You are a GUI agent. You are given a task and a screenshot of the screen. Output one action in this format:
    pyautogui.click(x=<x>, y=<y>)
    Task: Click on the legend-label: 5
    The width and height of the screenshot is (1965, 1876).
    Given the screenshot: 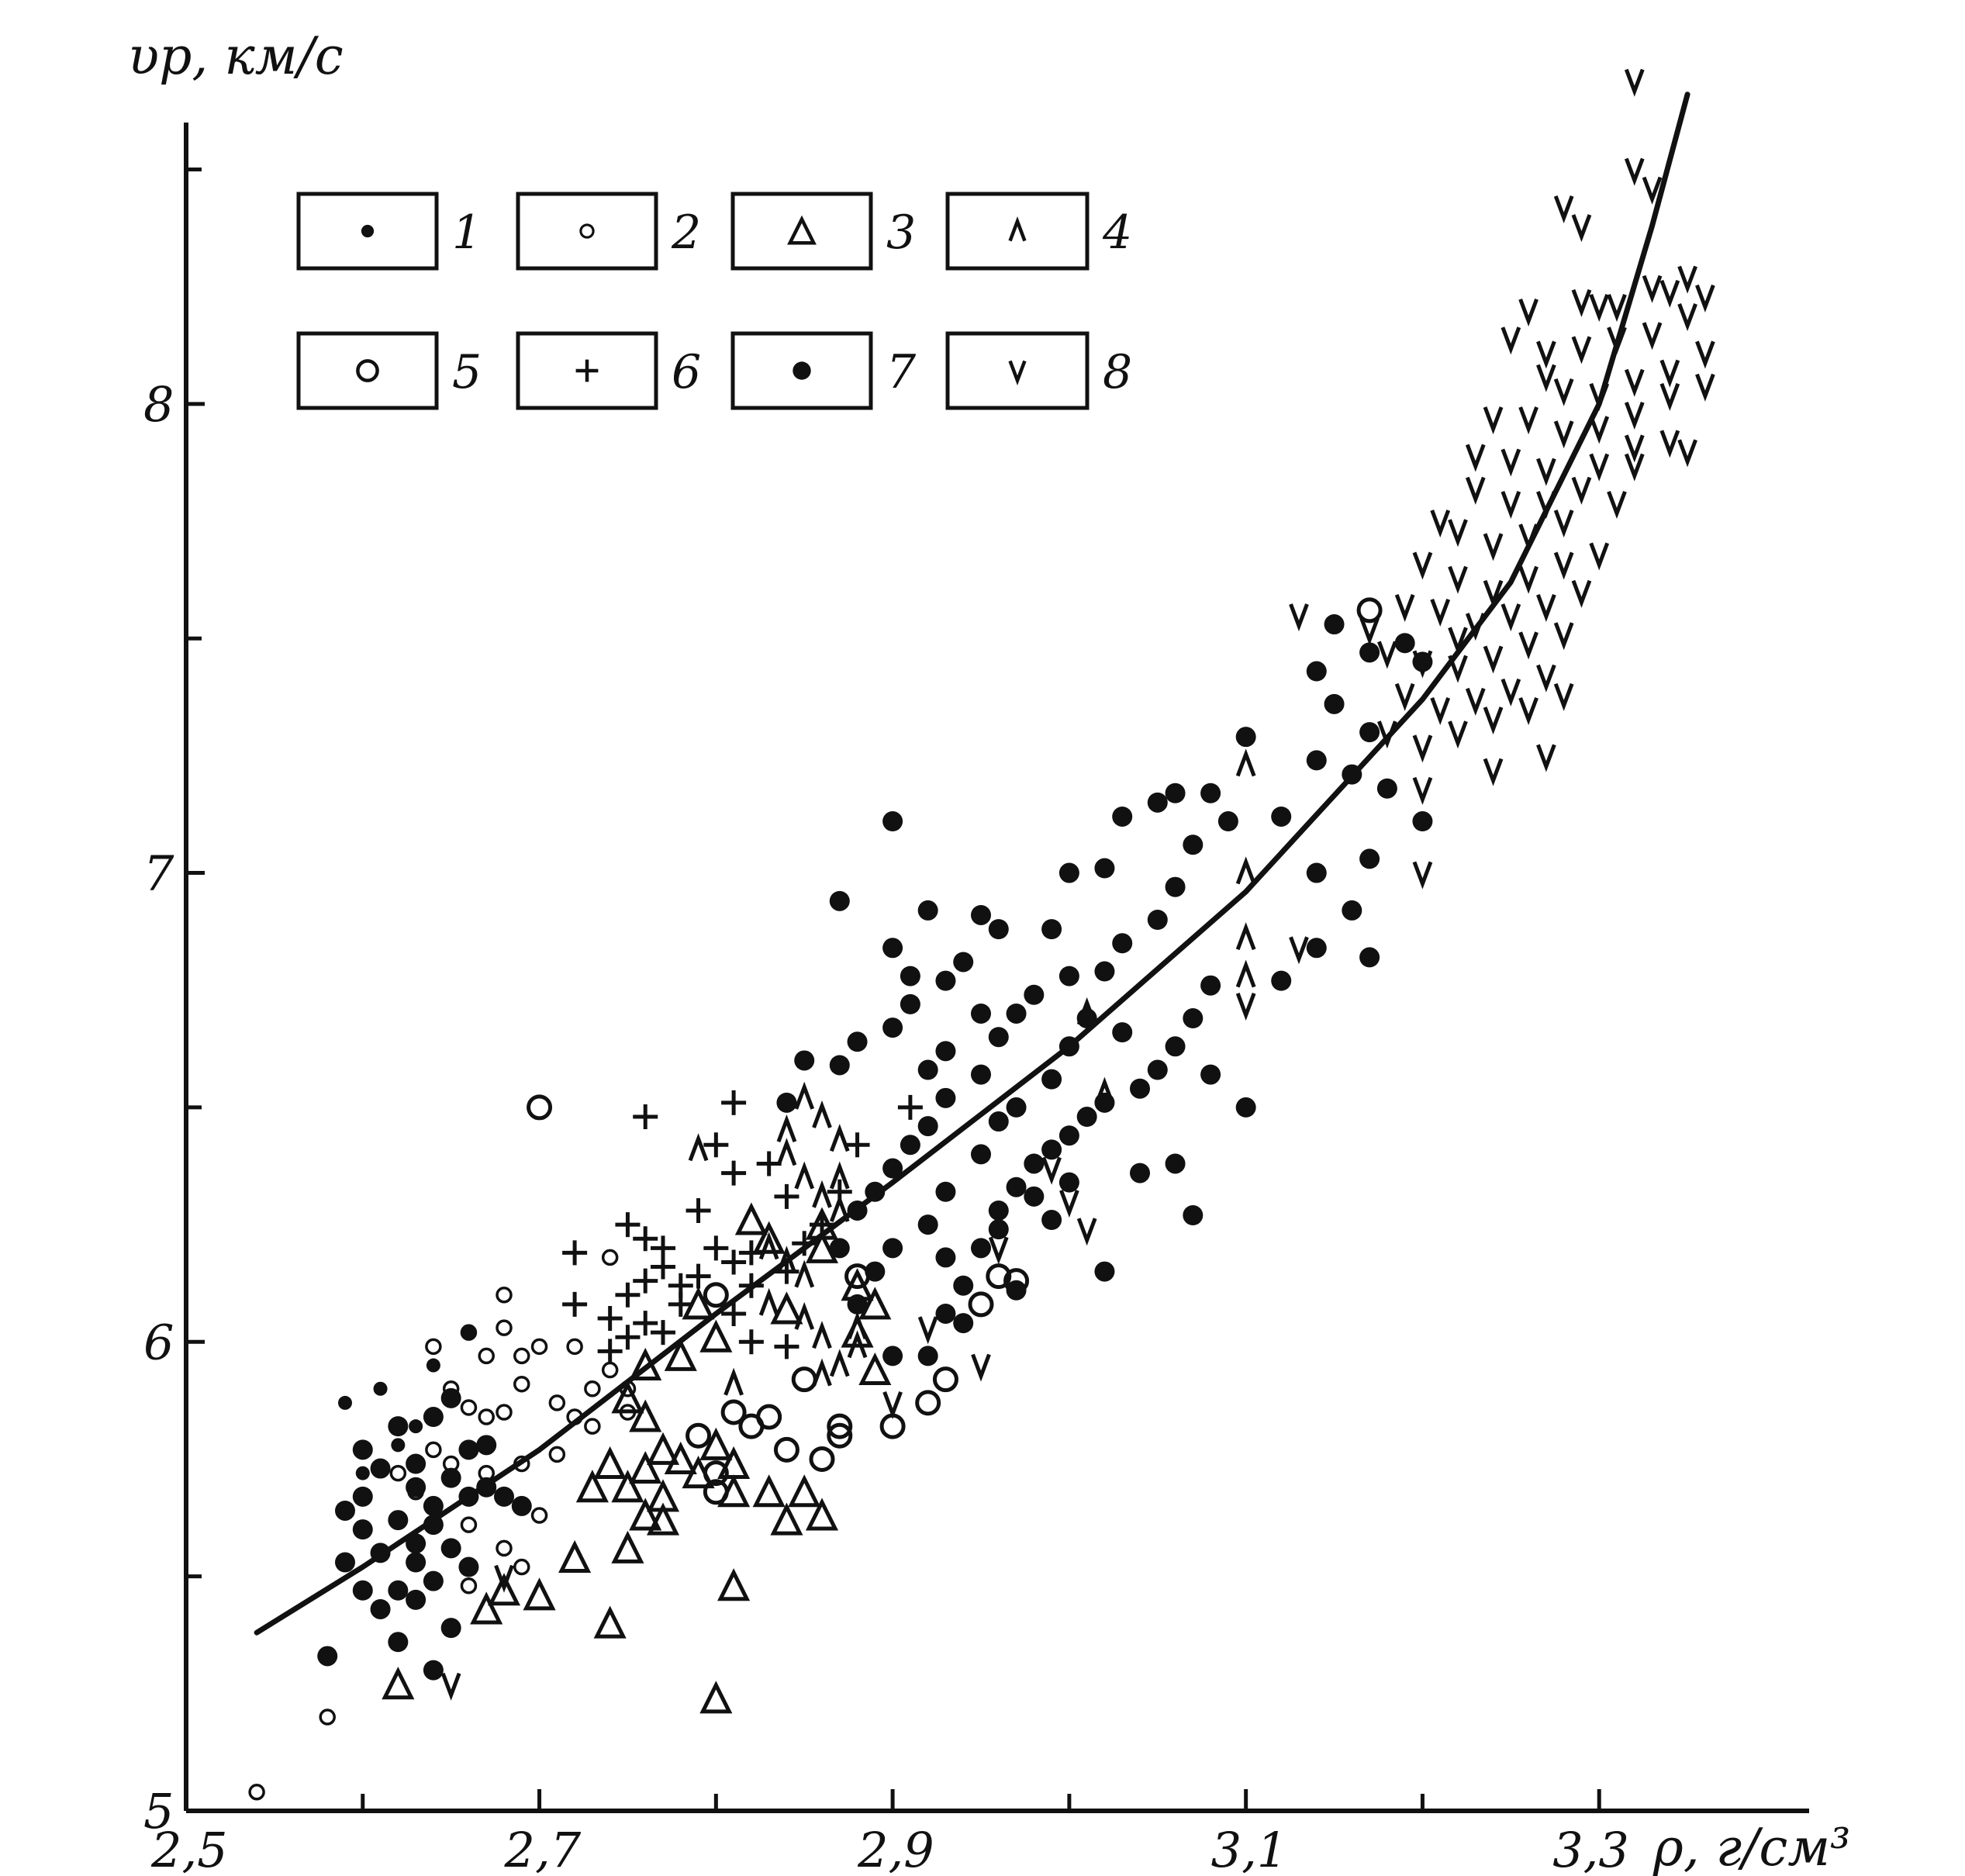 What is the action you would take?
    pyautogui.click(x=467, y=372)
    